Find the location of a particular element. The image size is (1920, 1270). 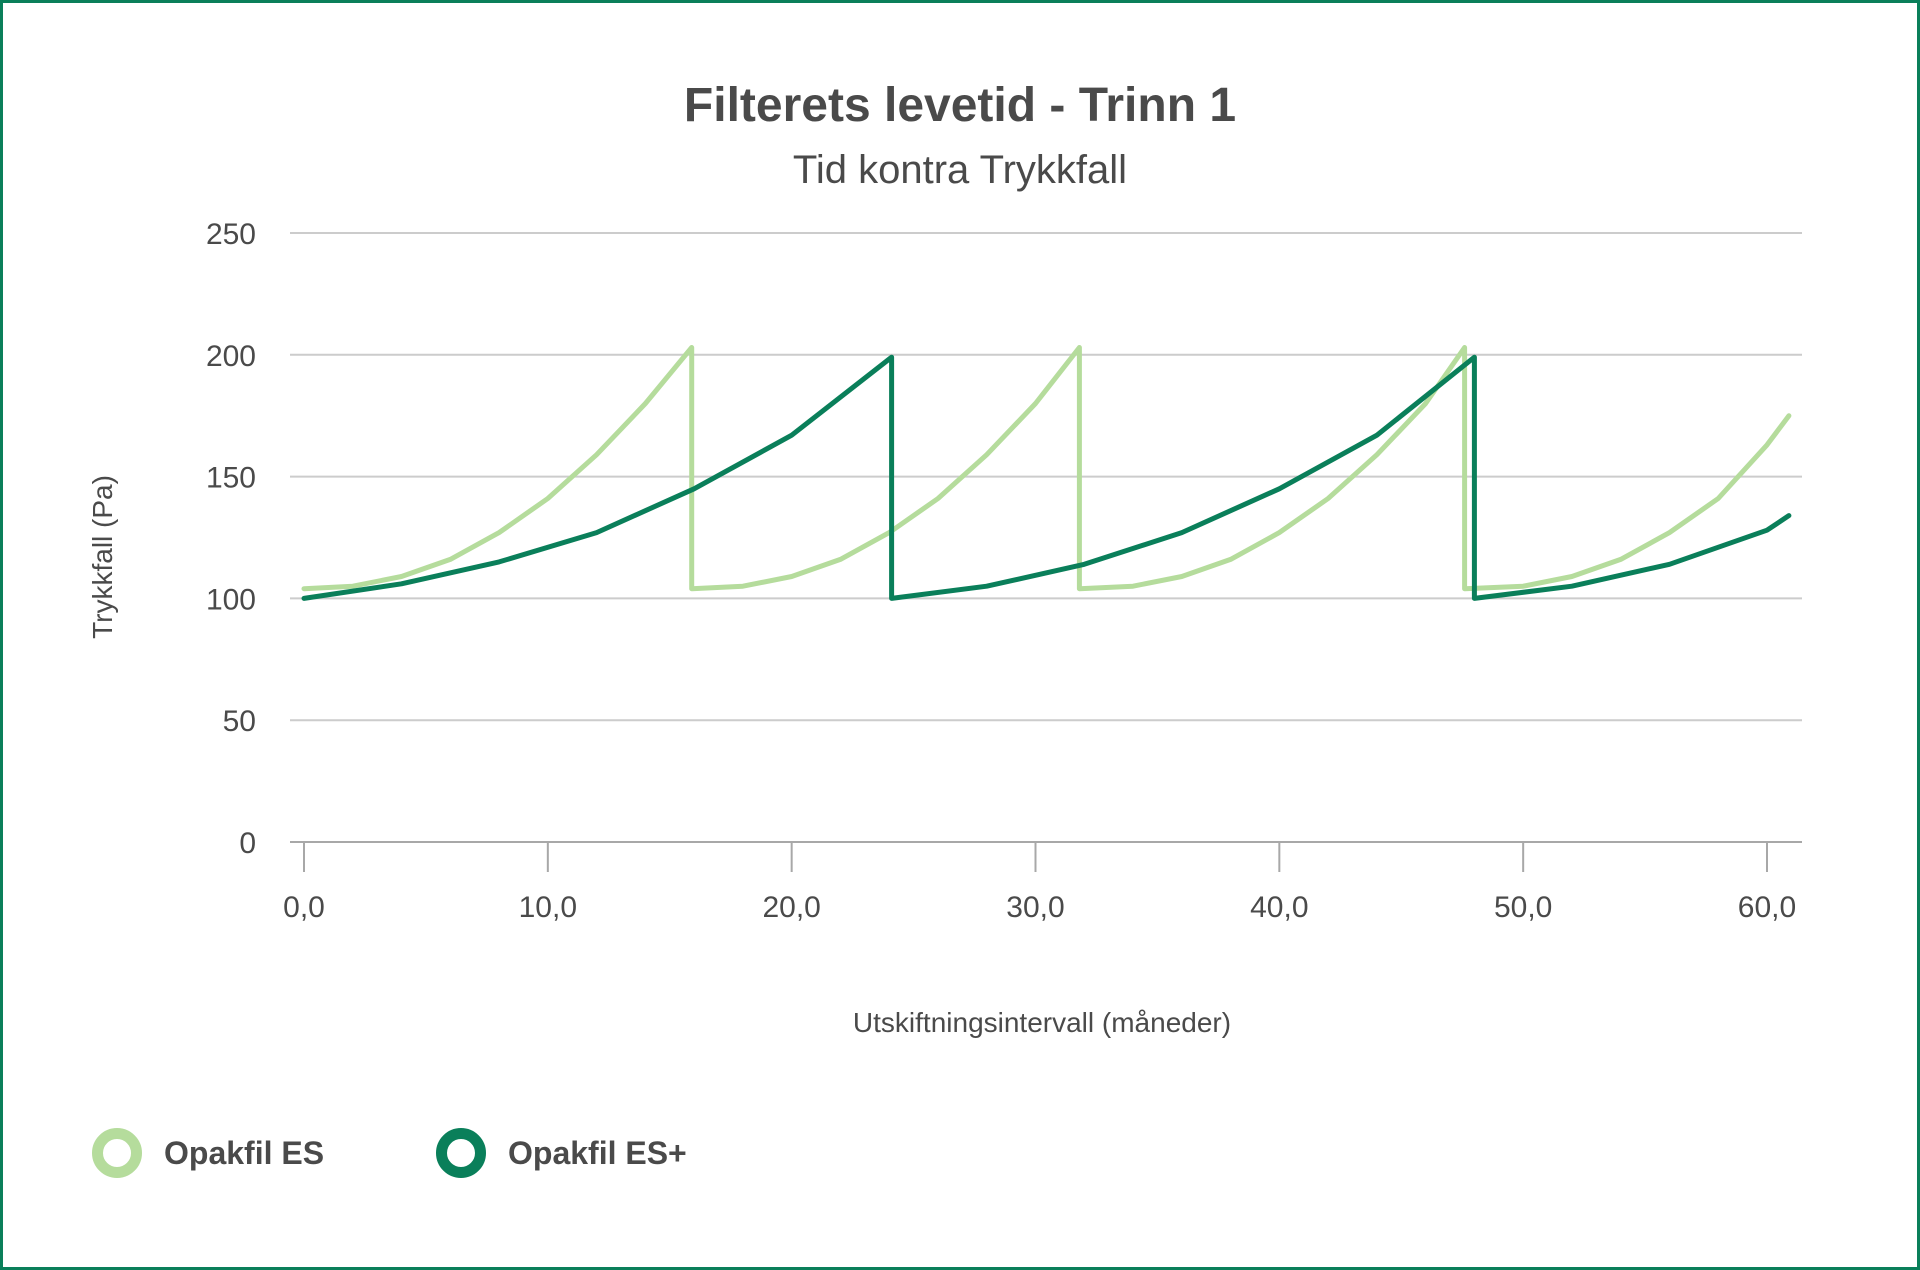

y-axis-title: Trykkfall (Pa) is located at coordinates (102, 557).